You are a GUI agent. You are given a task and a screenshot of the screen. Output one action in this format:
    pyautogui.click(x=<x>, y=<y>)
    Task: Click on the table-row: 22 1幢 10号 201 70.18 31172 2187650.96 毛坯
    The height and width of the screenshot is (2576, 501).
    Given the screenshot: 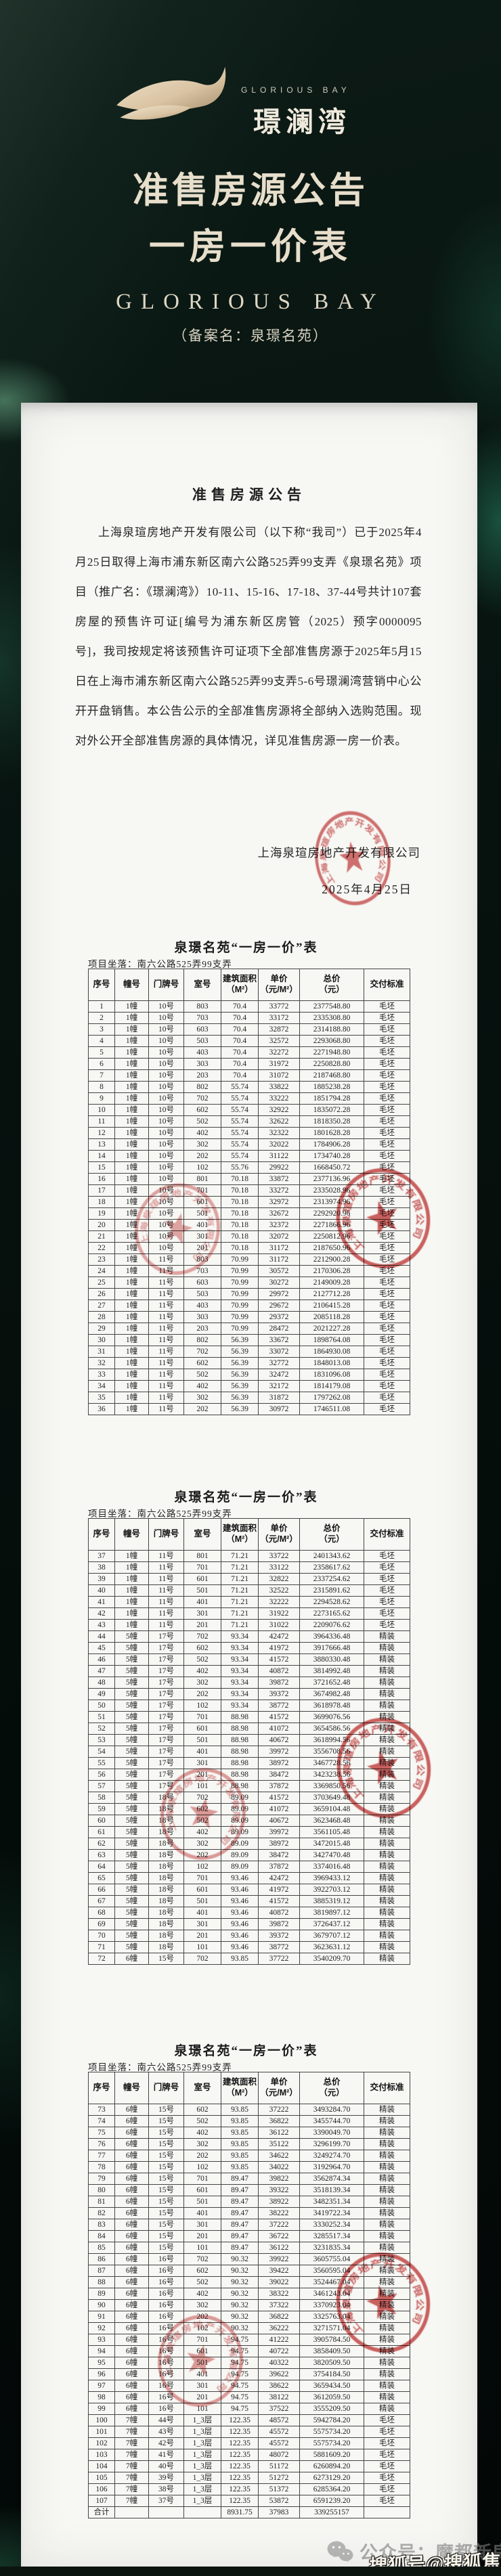 What is the action you would take?
    pyautogui.click(x=249, y=1248)
    